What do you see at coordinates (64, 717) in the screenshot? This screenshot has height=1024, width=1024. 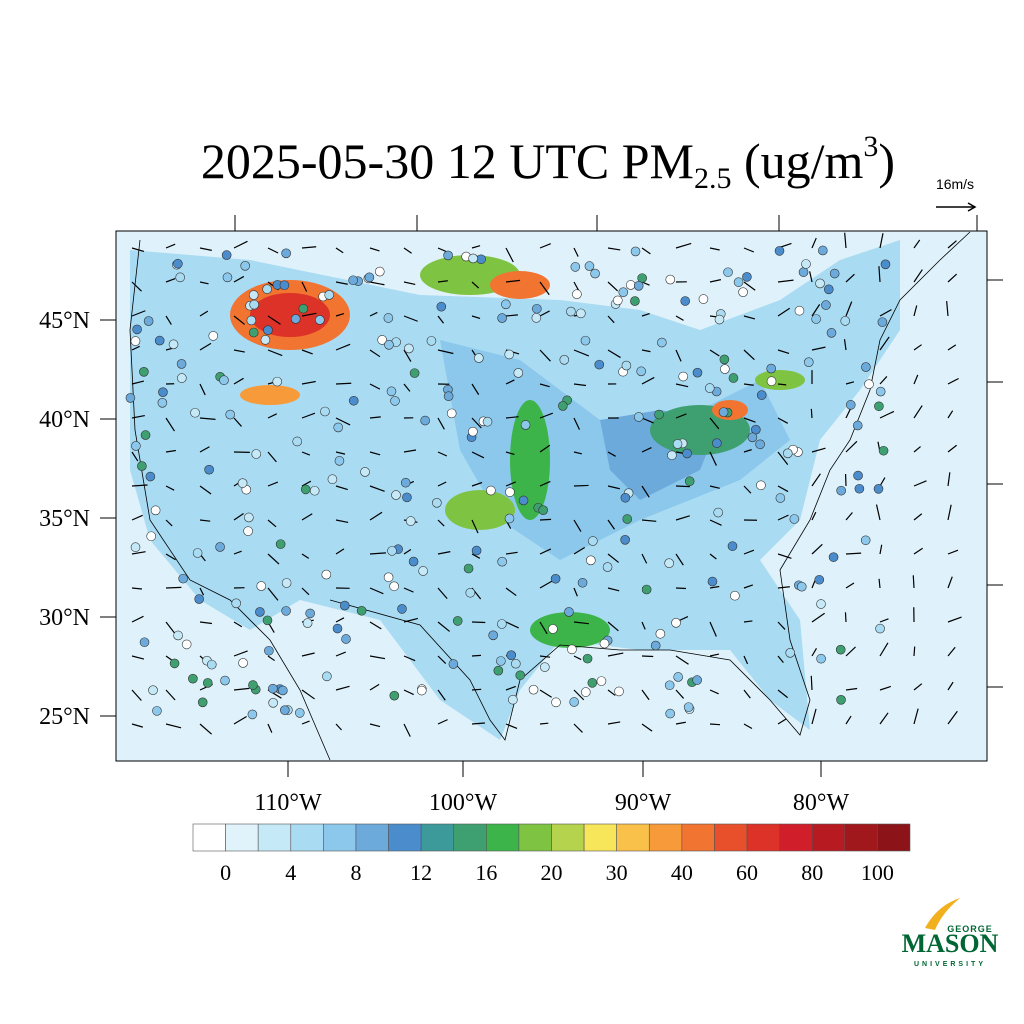 I see `lat-label: 25°N` at bounding box center [64, 717].